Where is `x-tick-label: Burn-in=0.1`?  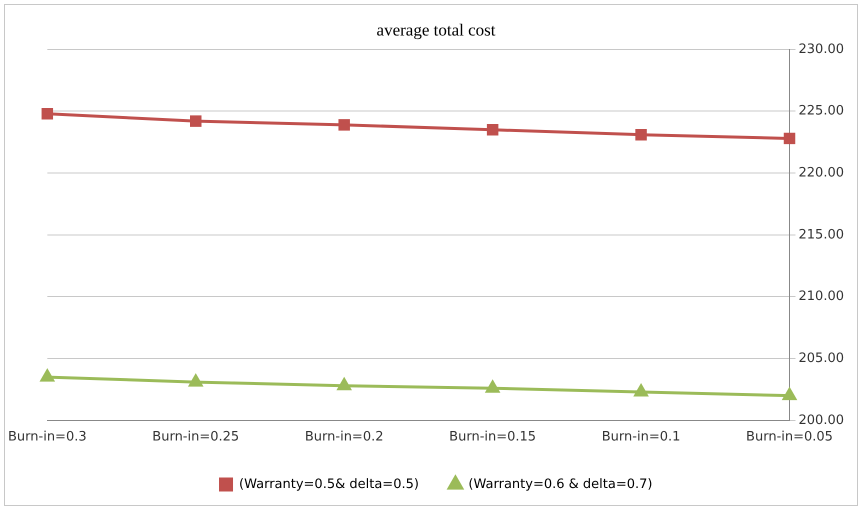 x-tick-label: Burn-in=0.1 is located at coordinates (641, 437).